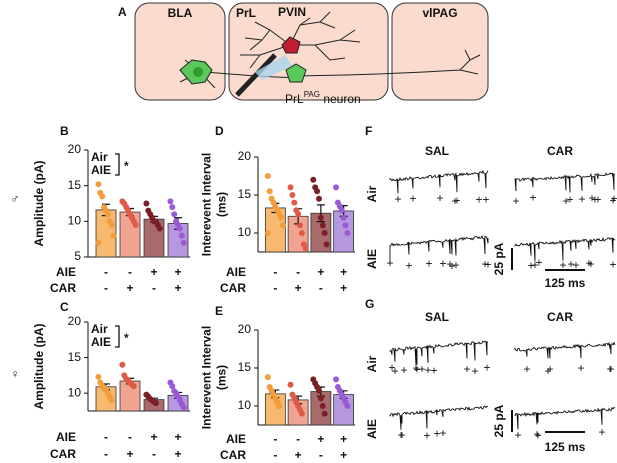 The height and width of the screenshot is (463, 617). What do you see at coordinates (292, 12) in the screenshot?
I see `pvin-label: PVIN` at bounding box center [292, 12].